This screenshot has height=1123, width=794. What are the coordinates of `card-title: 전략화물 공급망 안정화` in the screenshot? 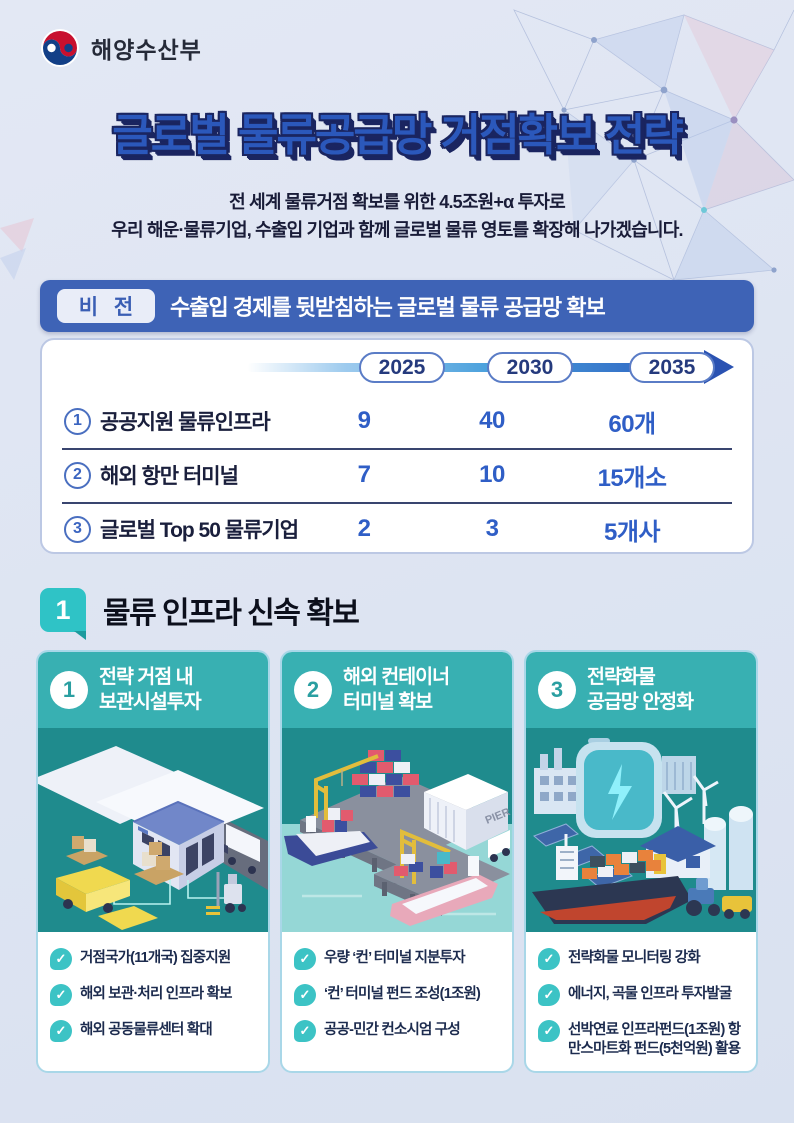 It's located at (640, 689).